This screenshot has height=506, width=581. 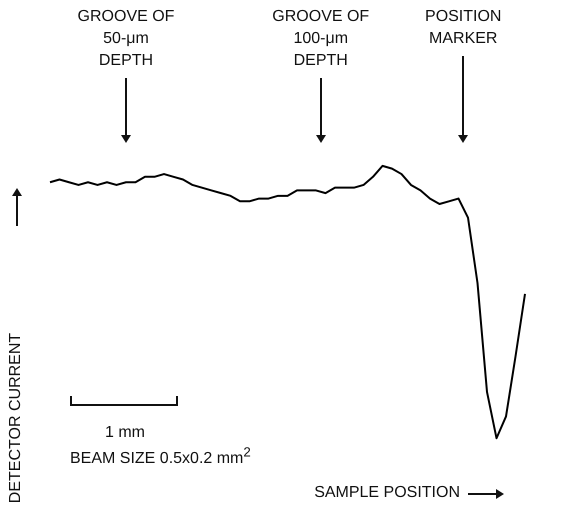 I want to click on text: BEAM SIZE 0.5x0.2 mm$^{2}$, so click(x=160, y=456).